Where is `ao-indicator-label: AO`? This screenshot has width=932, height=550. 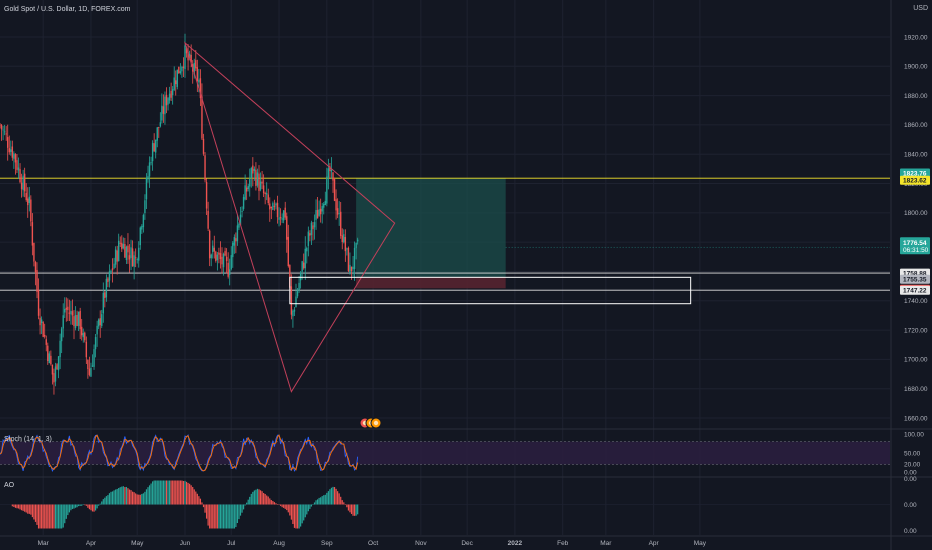 ao-indicator-label: AO is located at coordinates (9, 485).